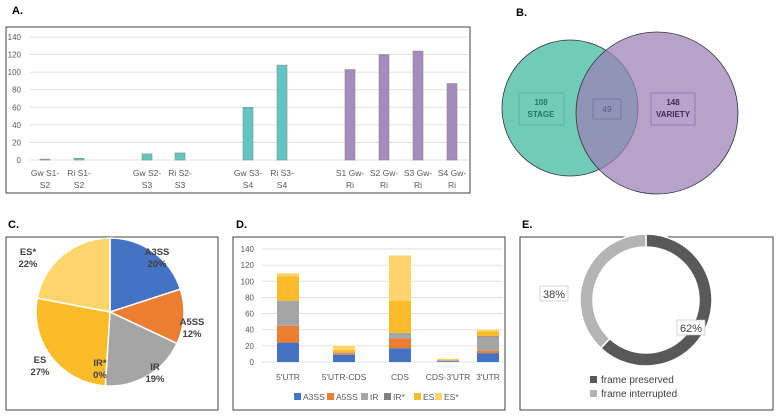  I want to click on donut-label: 38%, so click(554, 295).